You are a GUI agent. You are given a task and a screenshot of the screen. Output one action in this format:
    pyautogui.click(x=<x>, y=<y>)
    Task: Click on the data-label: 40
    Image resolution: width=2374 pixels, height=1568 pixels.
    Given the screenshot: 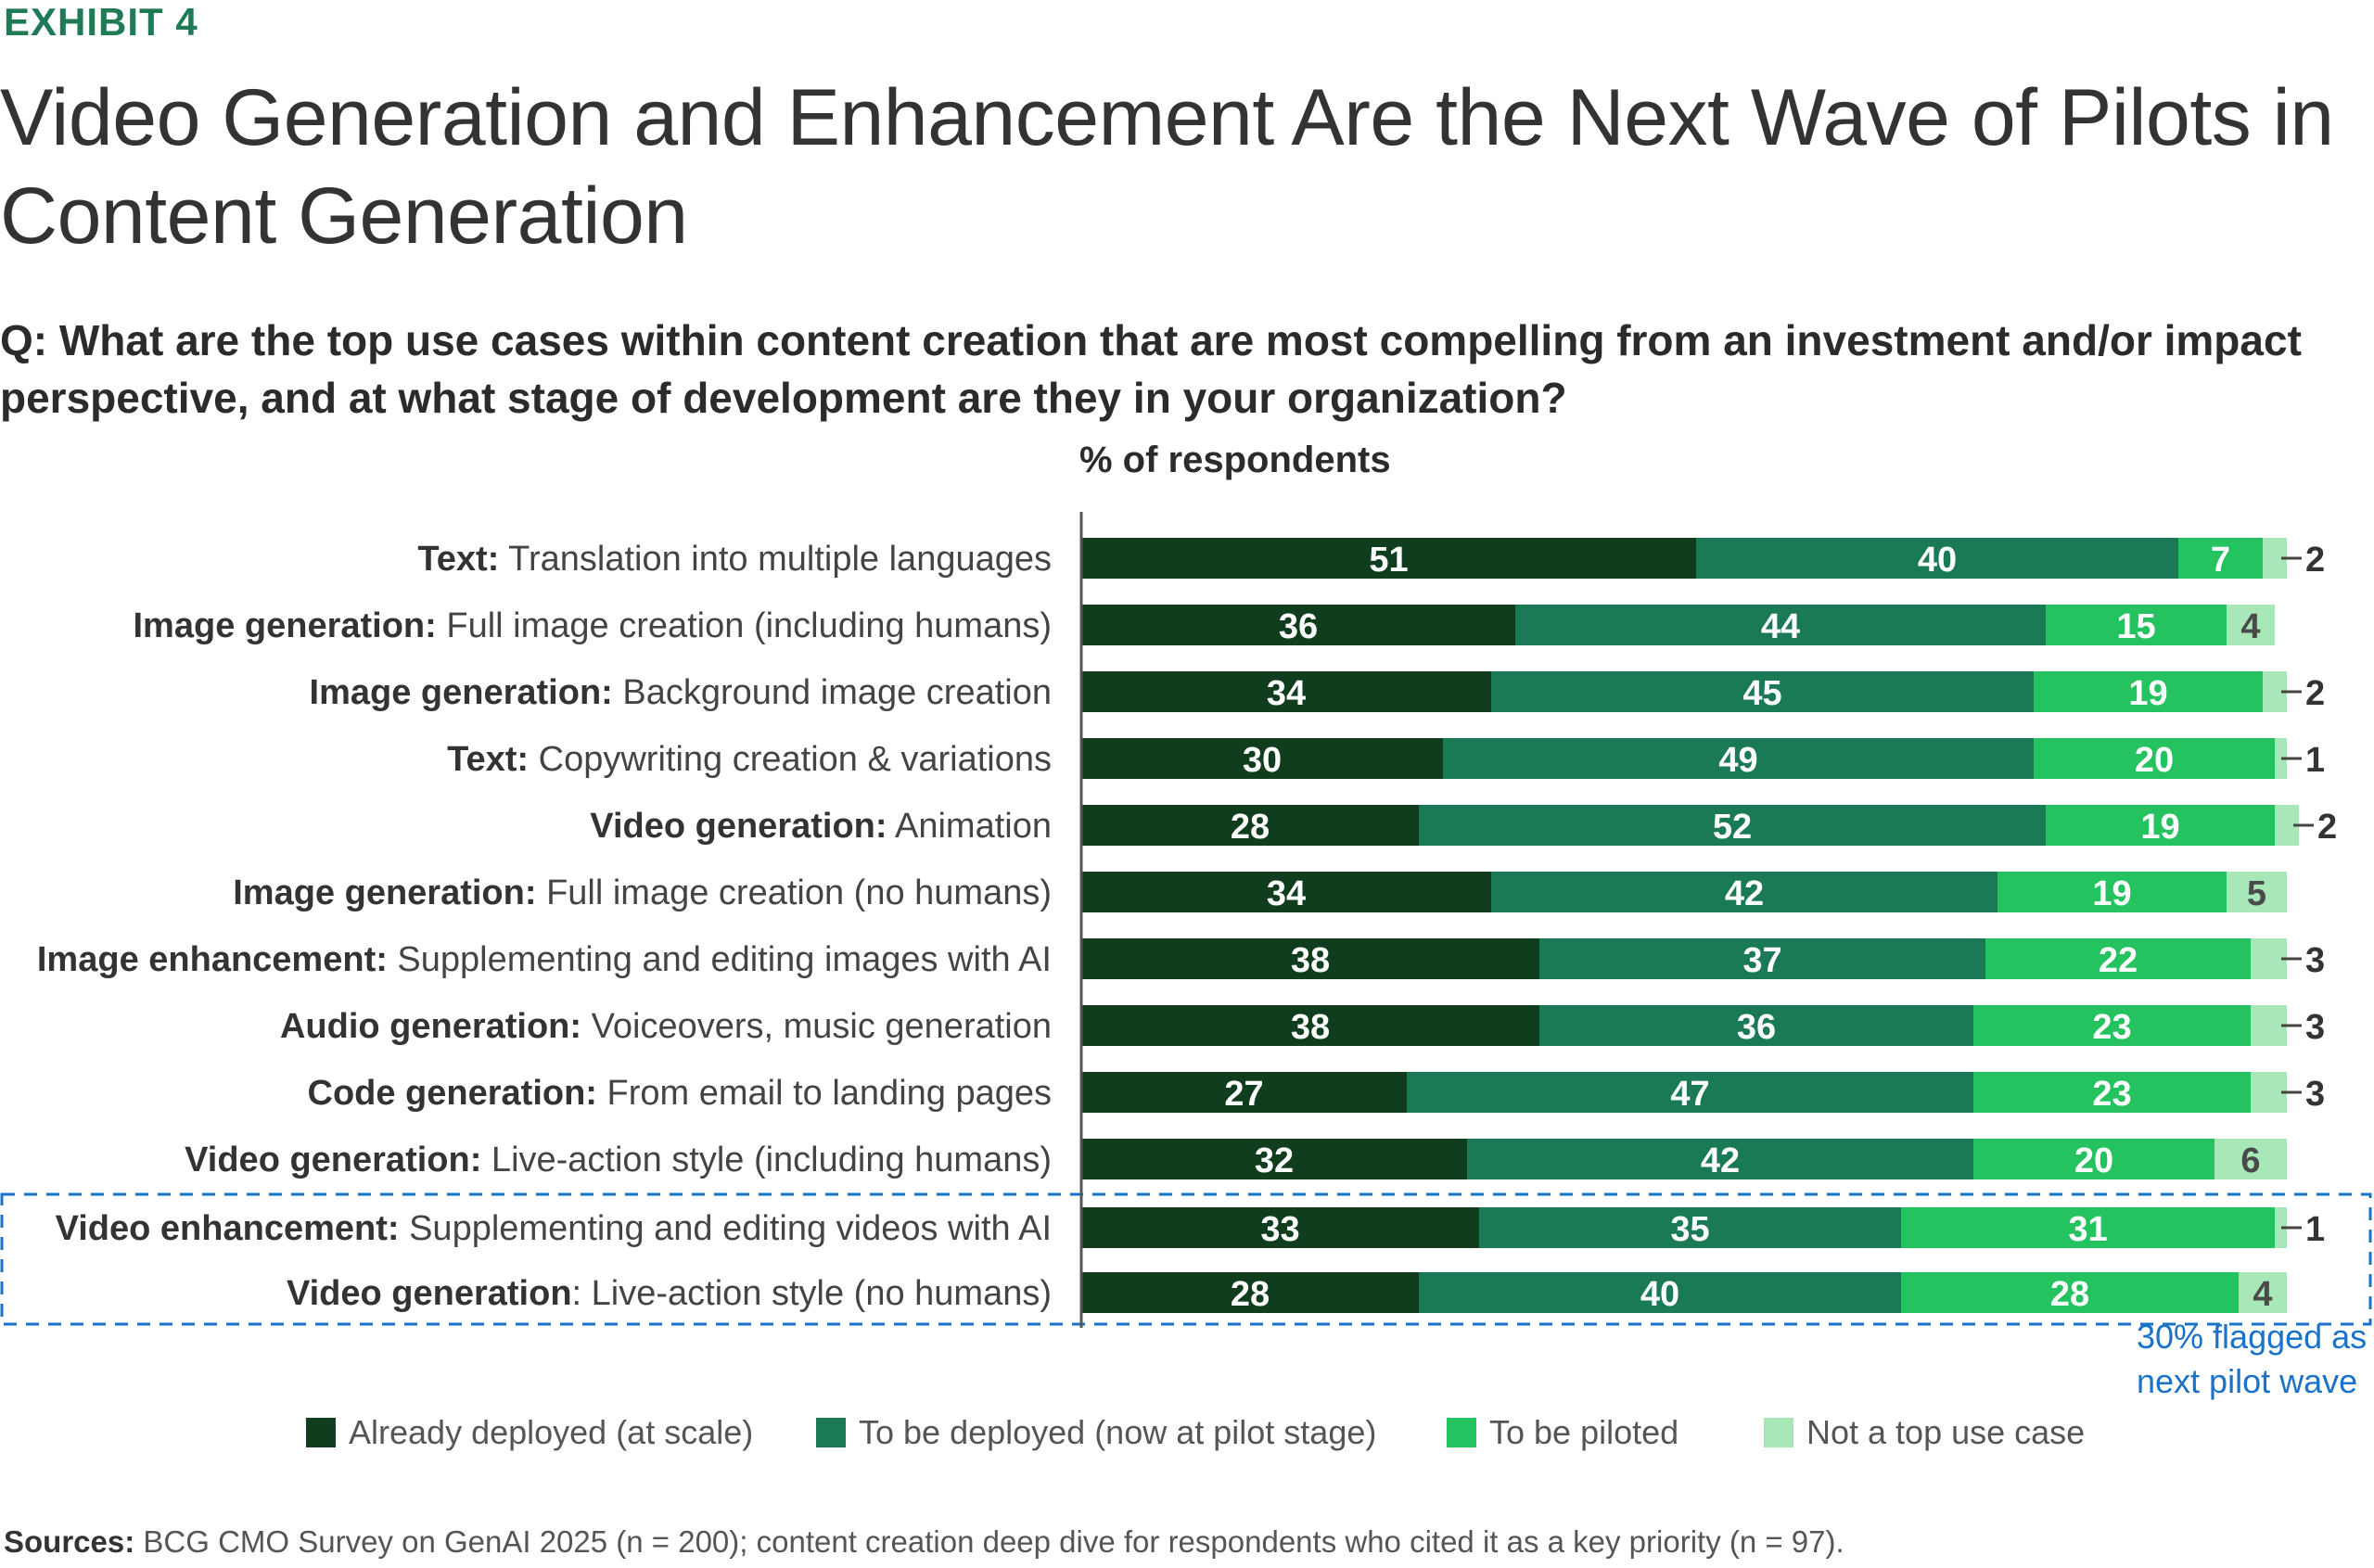 What is the action you would take?
    pyautogui.click(x=1937, y=560)
    